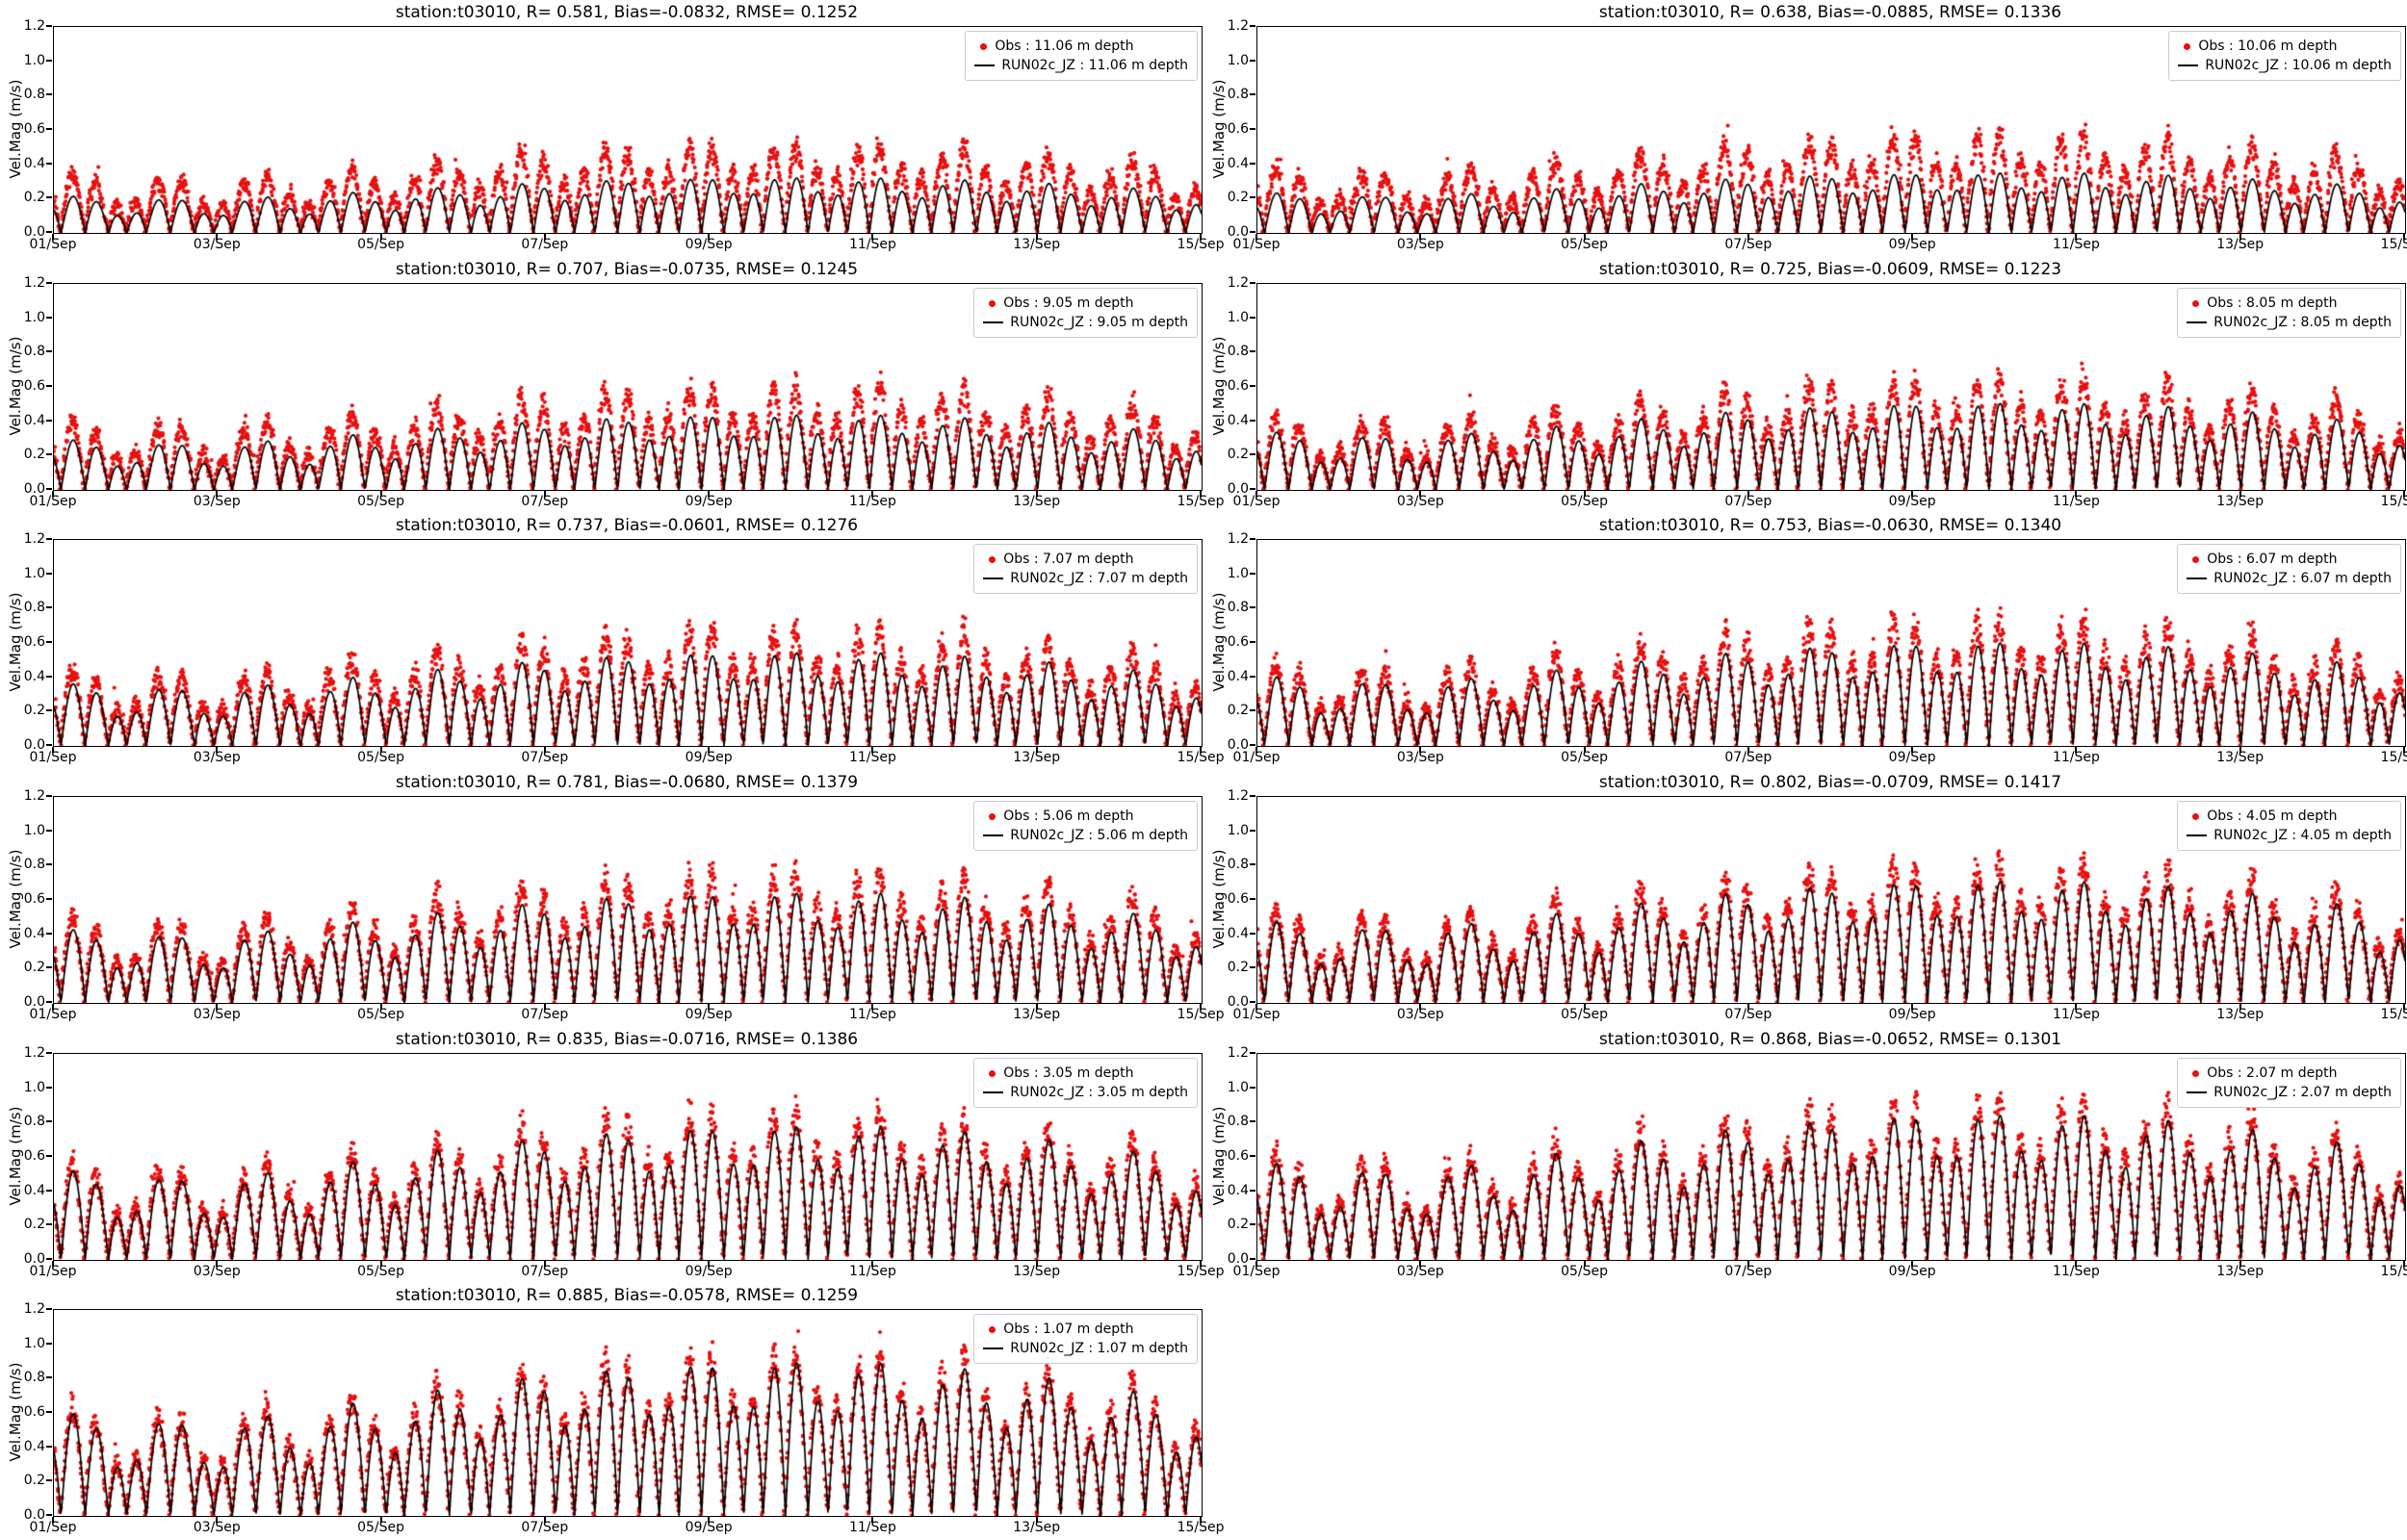  What do you see at coordinates (1068, 1073) in the screenshot?
I see `legend-obs-label: Obs : 3.05 m depth` at bounding box center [1068, 1073].